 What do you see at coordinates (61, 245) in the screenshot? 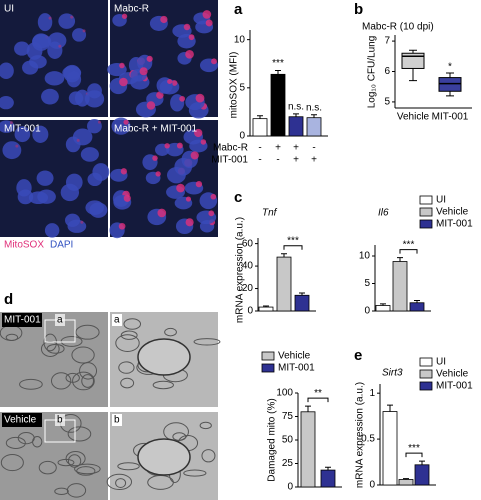
I see `stain-label: DAPI` at bounding box center [61, 245].